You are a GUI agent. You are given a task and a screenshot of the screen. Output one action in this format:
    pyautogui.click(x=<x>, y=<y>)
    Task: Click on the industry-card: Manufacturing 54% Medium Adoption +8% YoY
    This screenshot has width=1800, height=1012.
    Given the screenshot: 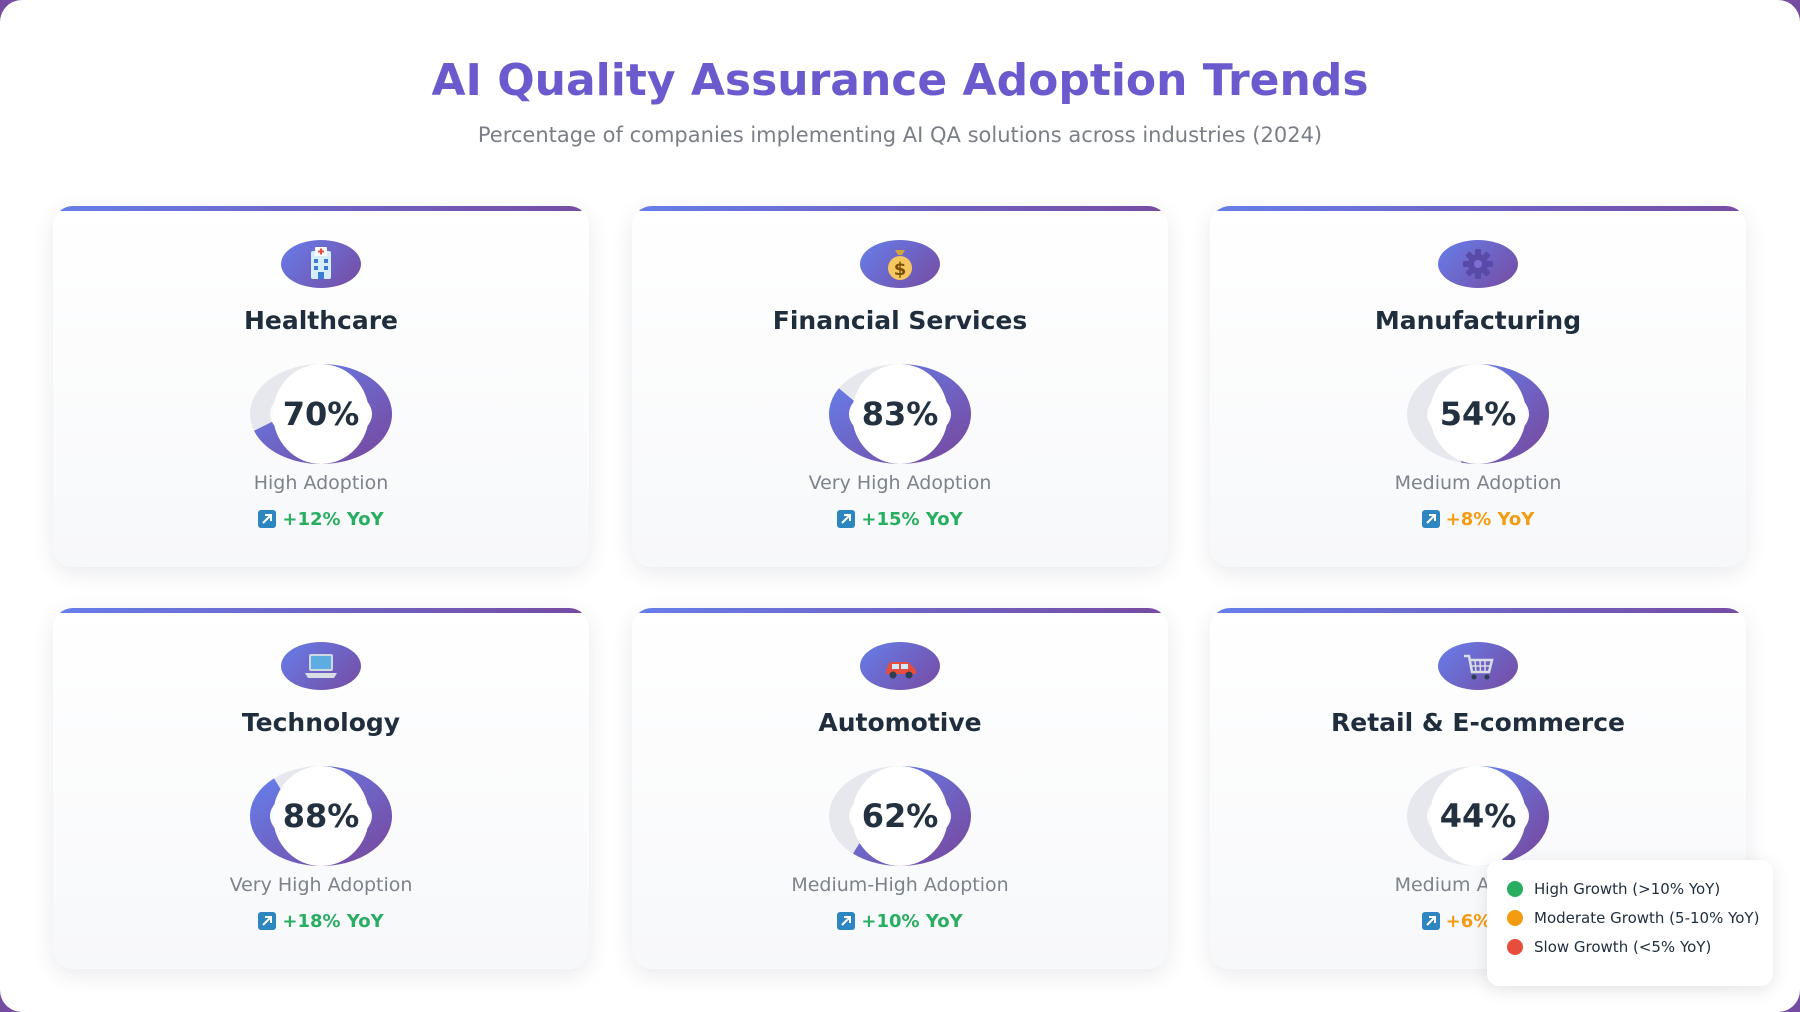 What is the action you would take?
    pyautogui.click(x=1478, y=386)
    